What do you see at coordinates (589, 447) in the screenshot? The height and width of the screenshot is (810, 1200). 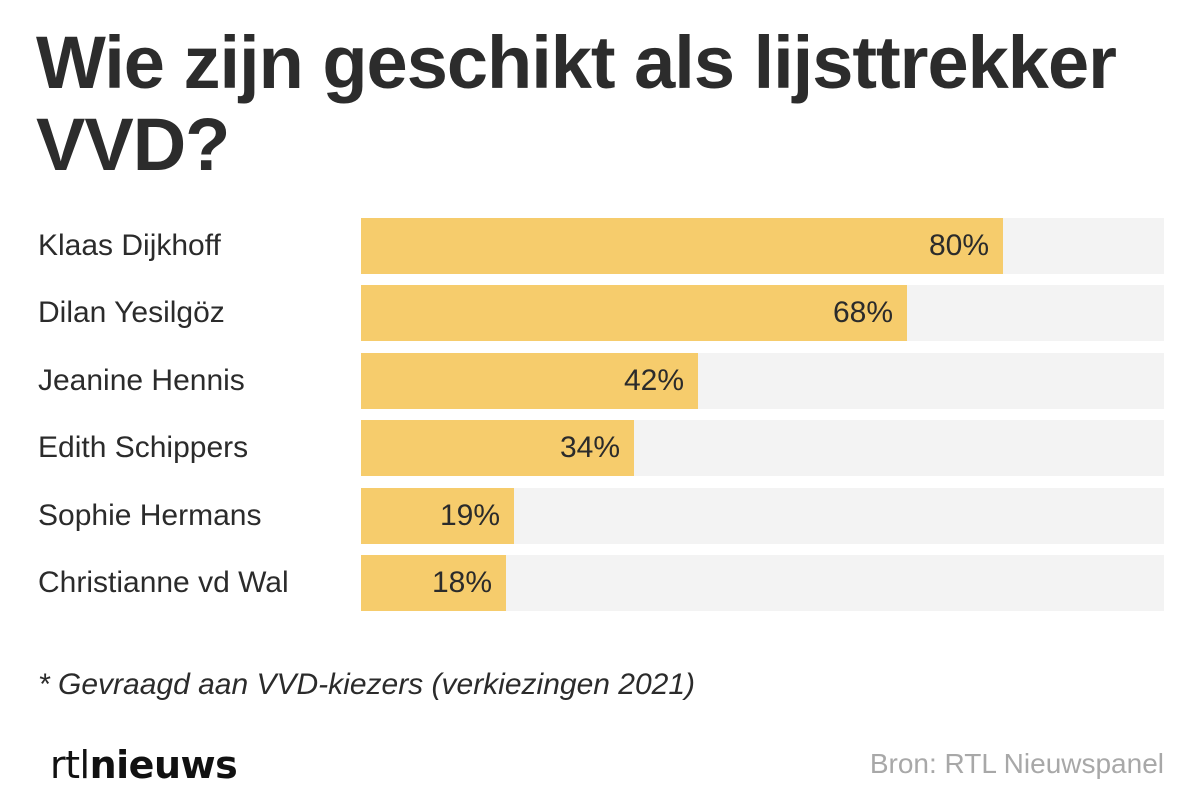 I see `bar-value-label: 34%` at bounding box center [589, 447].